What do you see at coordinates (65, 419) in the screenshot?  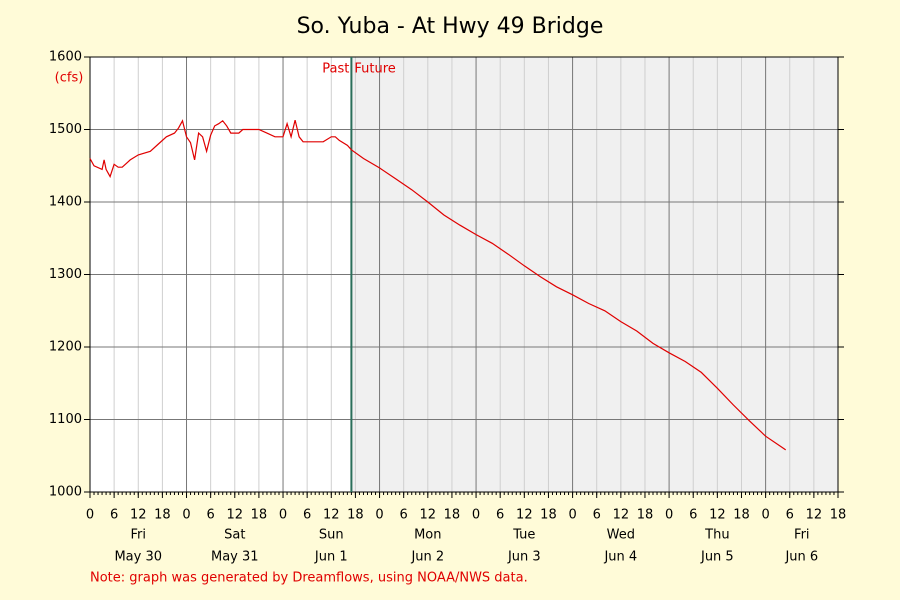 I see `y-tick-label: 1100` at bounding box center [65, 419].